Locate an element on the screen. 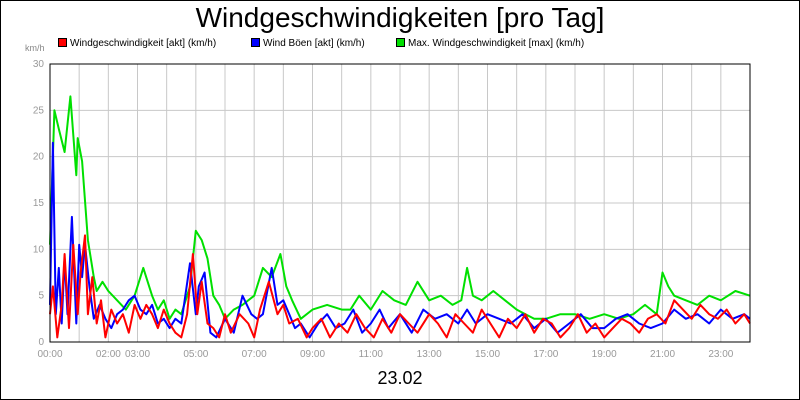 This screenshot has width=800, height=400. legend-swatch-blue is located at coordinates (255, 42).